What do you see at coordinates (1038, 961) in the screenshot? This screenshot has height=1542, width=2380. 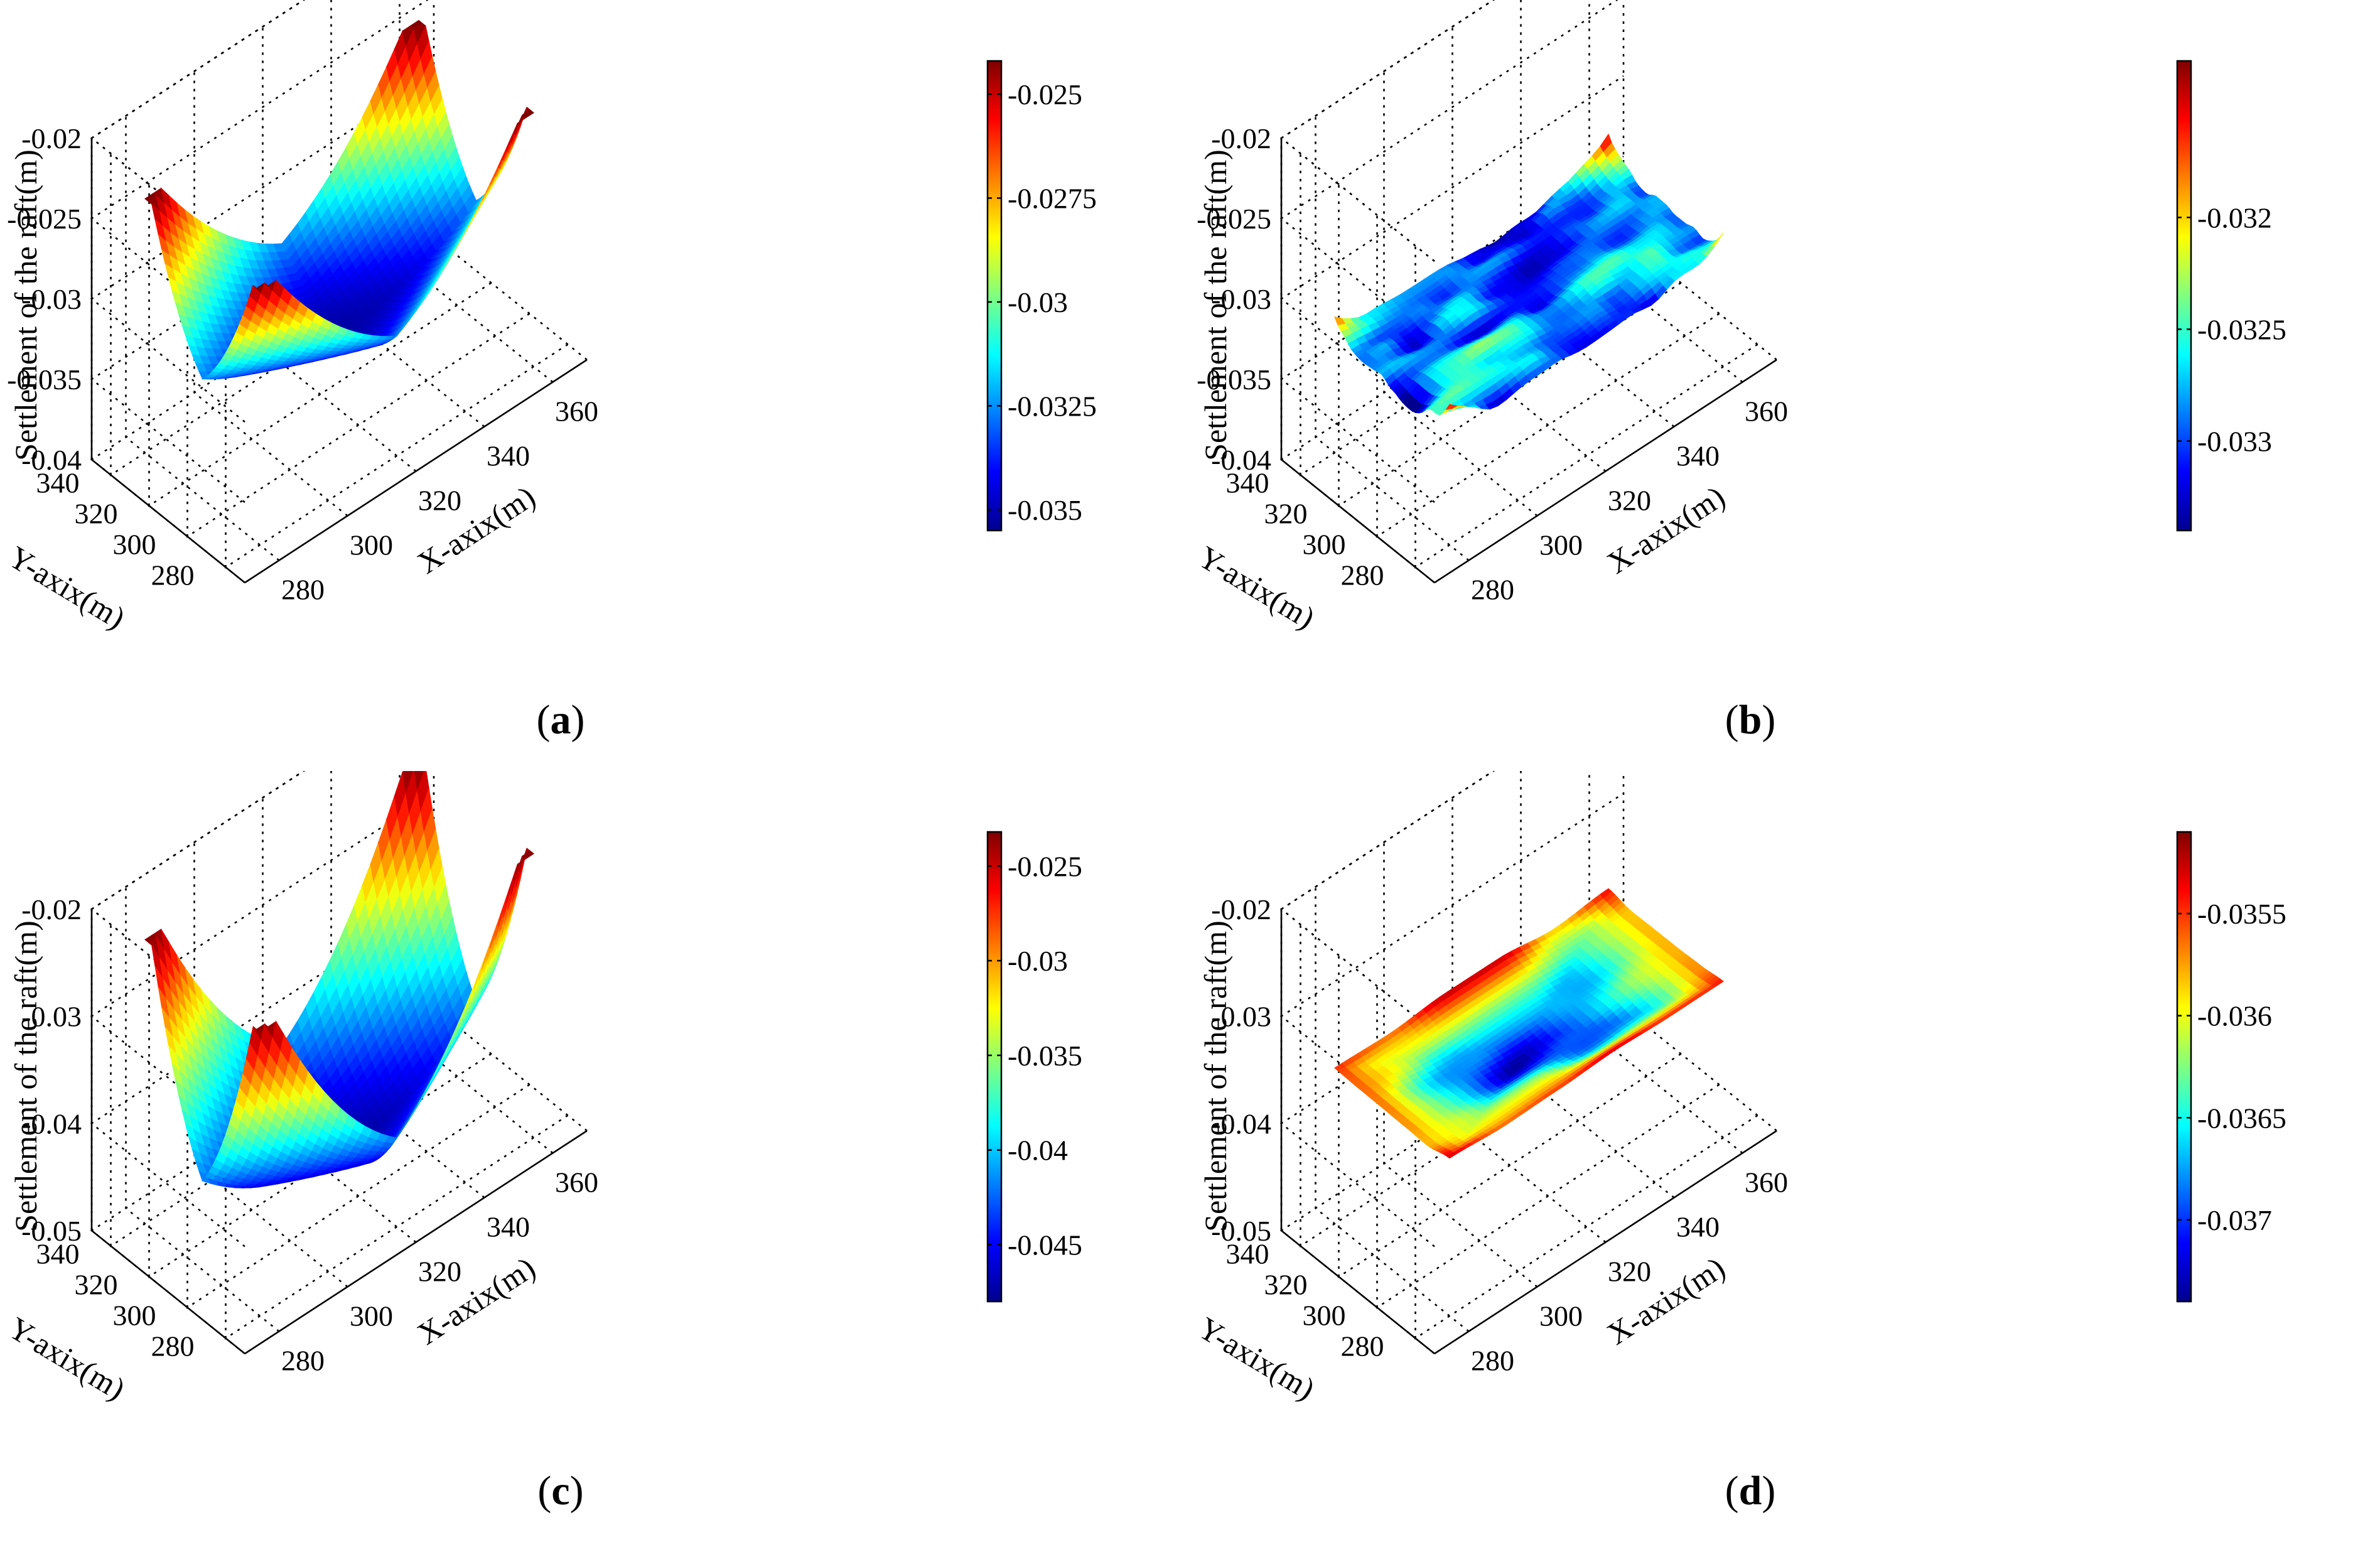 I see `chart-c-colorbar-label: -0.03` at bounding box center [1038, 961].